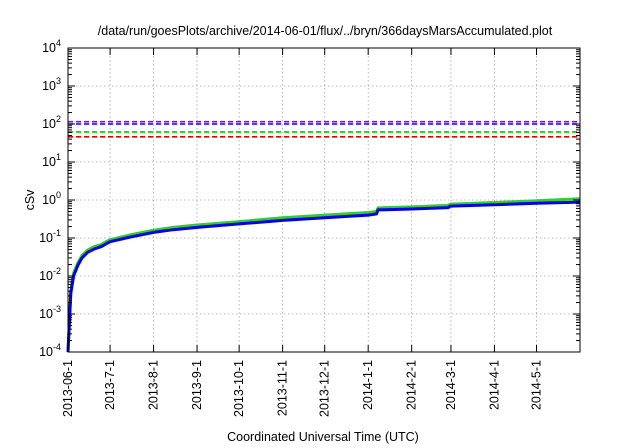 The image size is (640, 448). I want to click on x-tick-label: 2014-5-1, so click(537, 385).